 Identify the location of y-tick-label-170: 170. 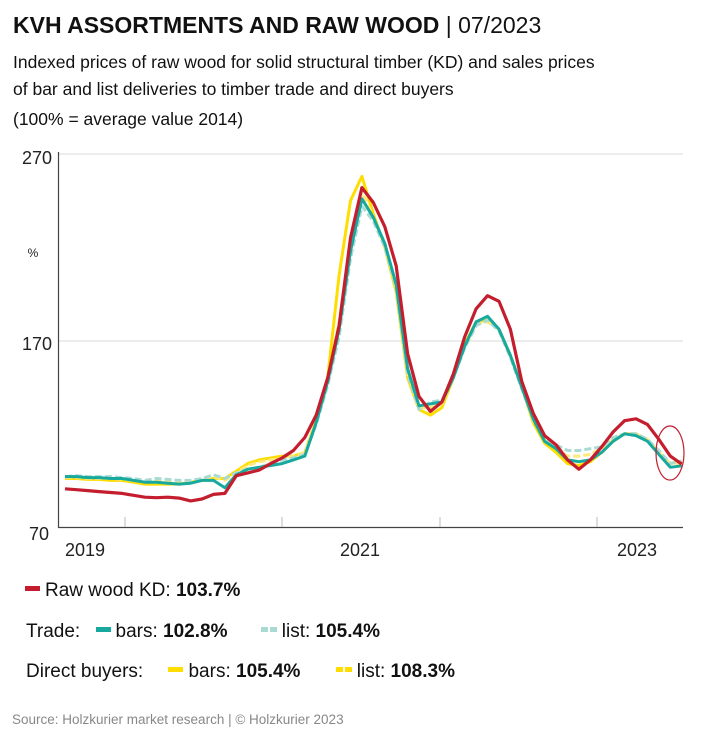
(37, 344).